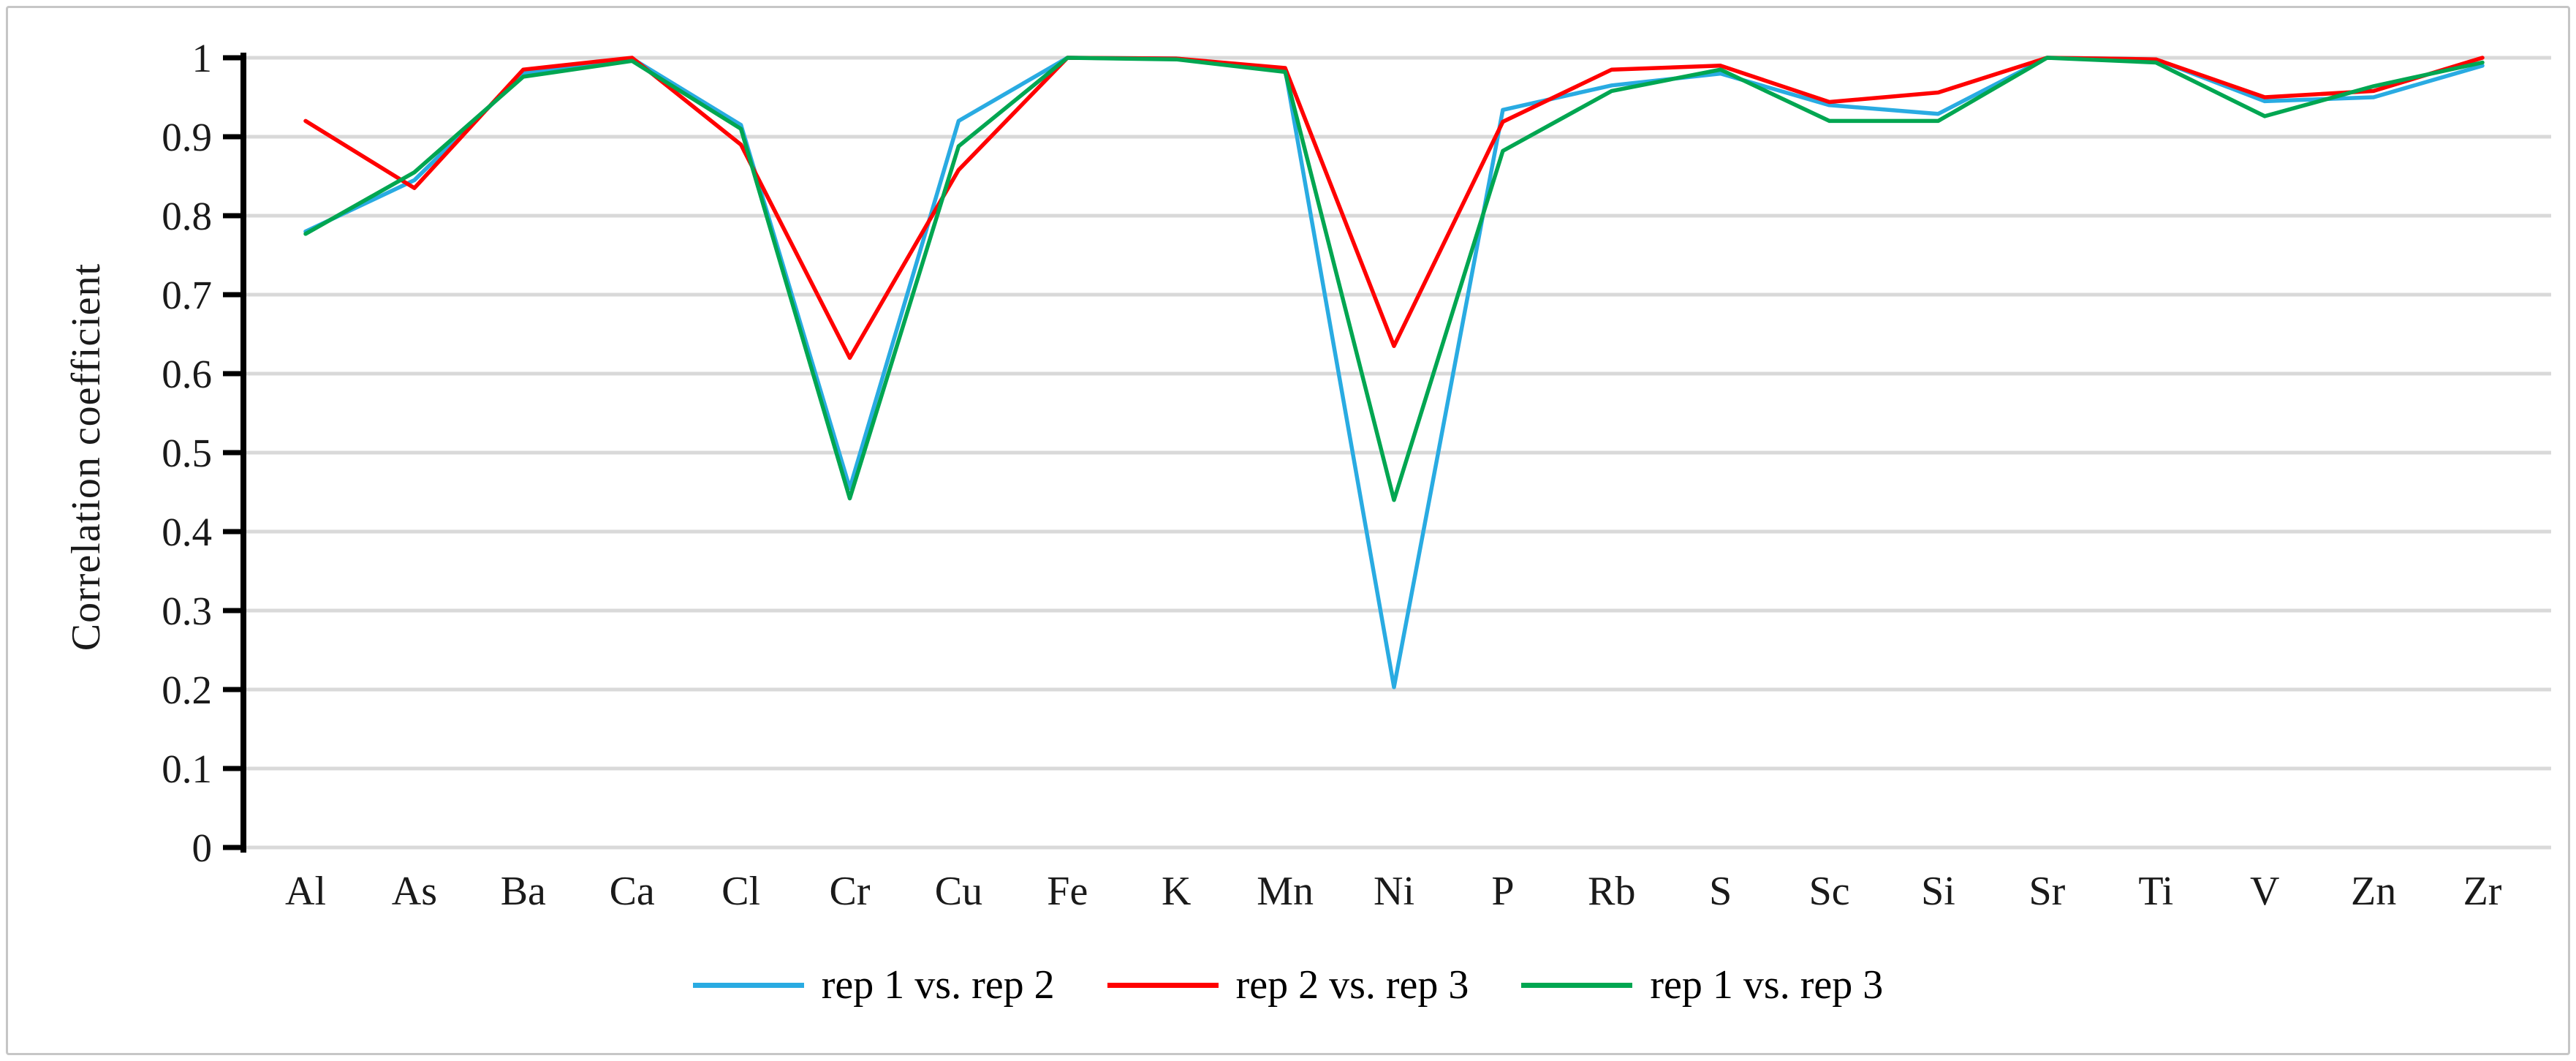  Describe the element at coordinates (1285, 891) in the screenshot. I see `x-tick-label: Mn` at that location.